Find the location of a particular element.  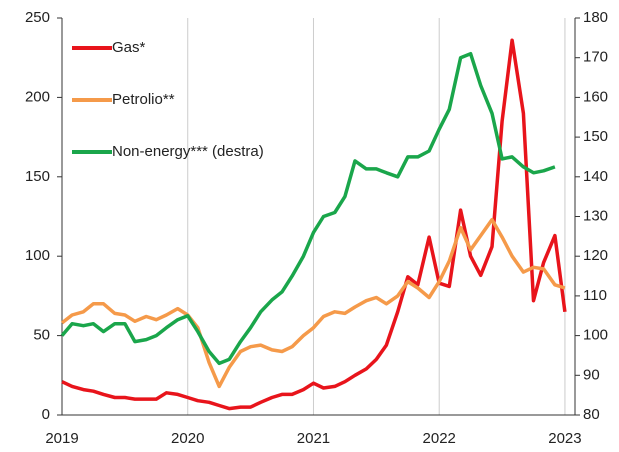

x-tick-label: 2022 is located at coordinates (439, 438).